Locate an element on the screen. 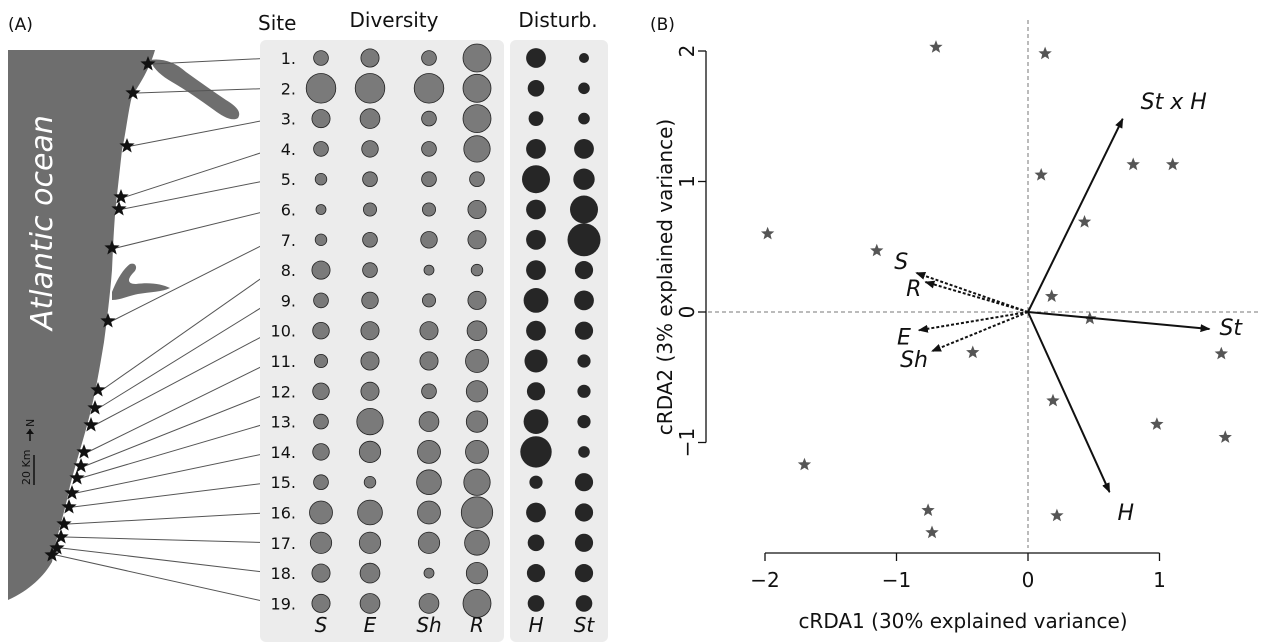  site-number: 10. is located at coordinates (283, 331).